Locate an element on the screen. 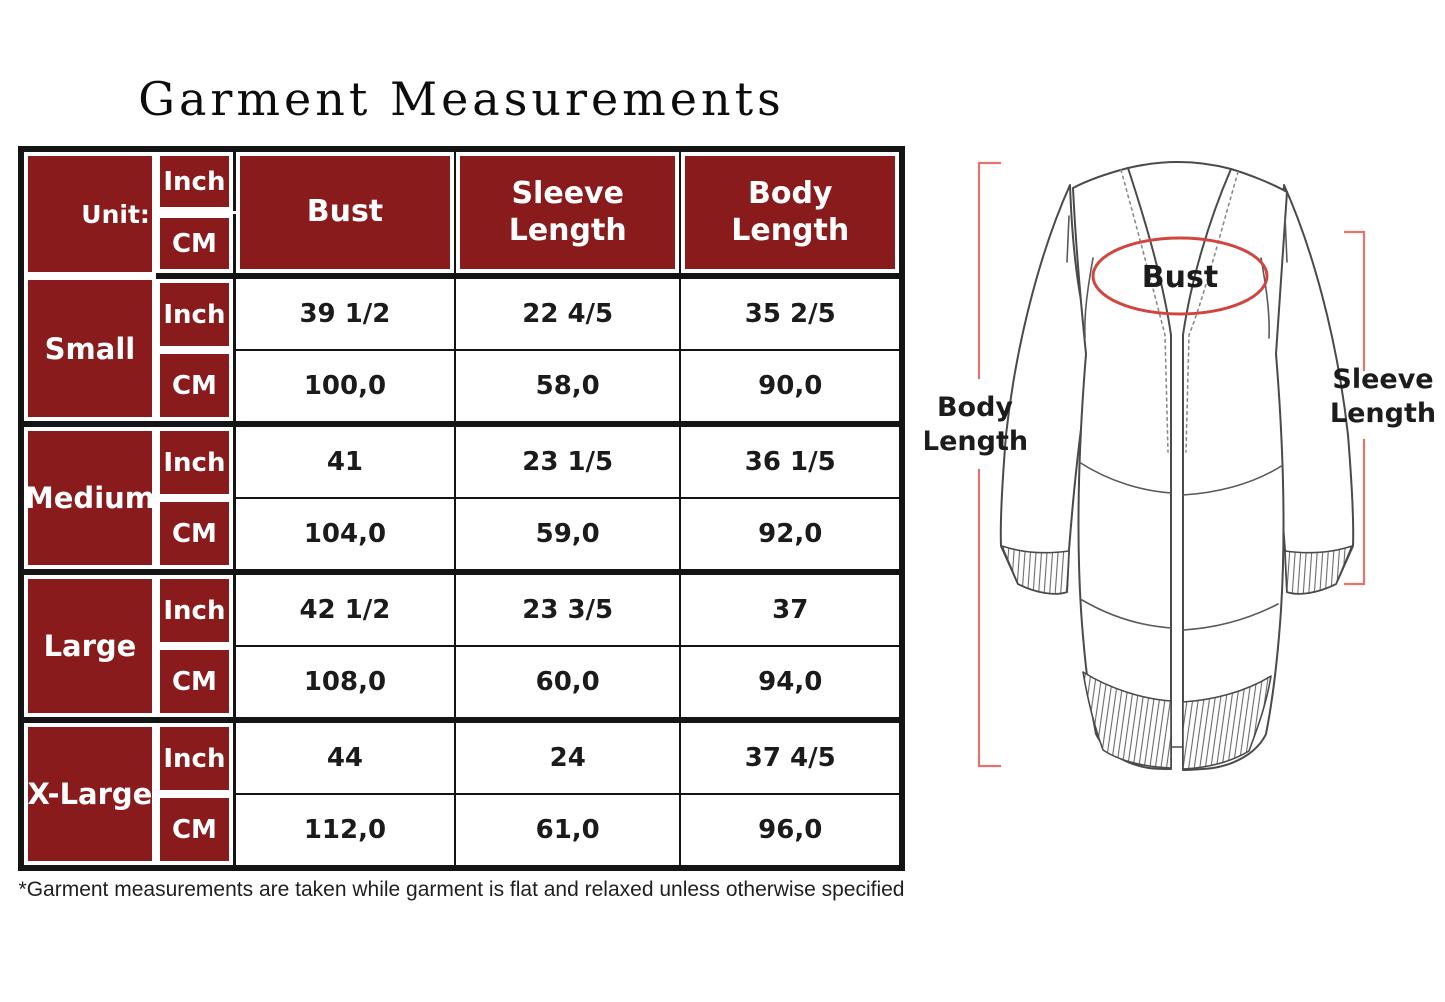 The image size is (1445, 1002). table-row-small-cm: CM 100,0 58,0 90,0 is located at coordinates (461, 388).